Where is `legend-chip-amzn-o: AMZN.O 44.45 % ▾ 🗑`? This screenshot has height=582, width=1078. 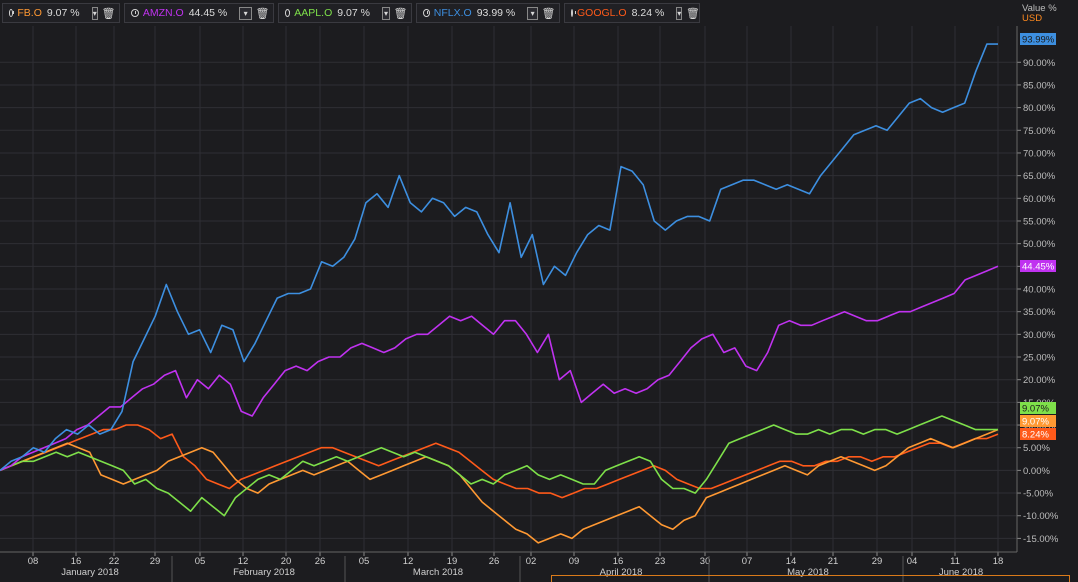
legend-chip-amzn-o: AMZN.O 44.45 % ▾ 🗑 is located at coordinates (199, 13).